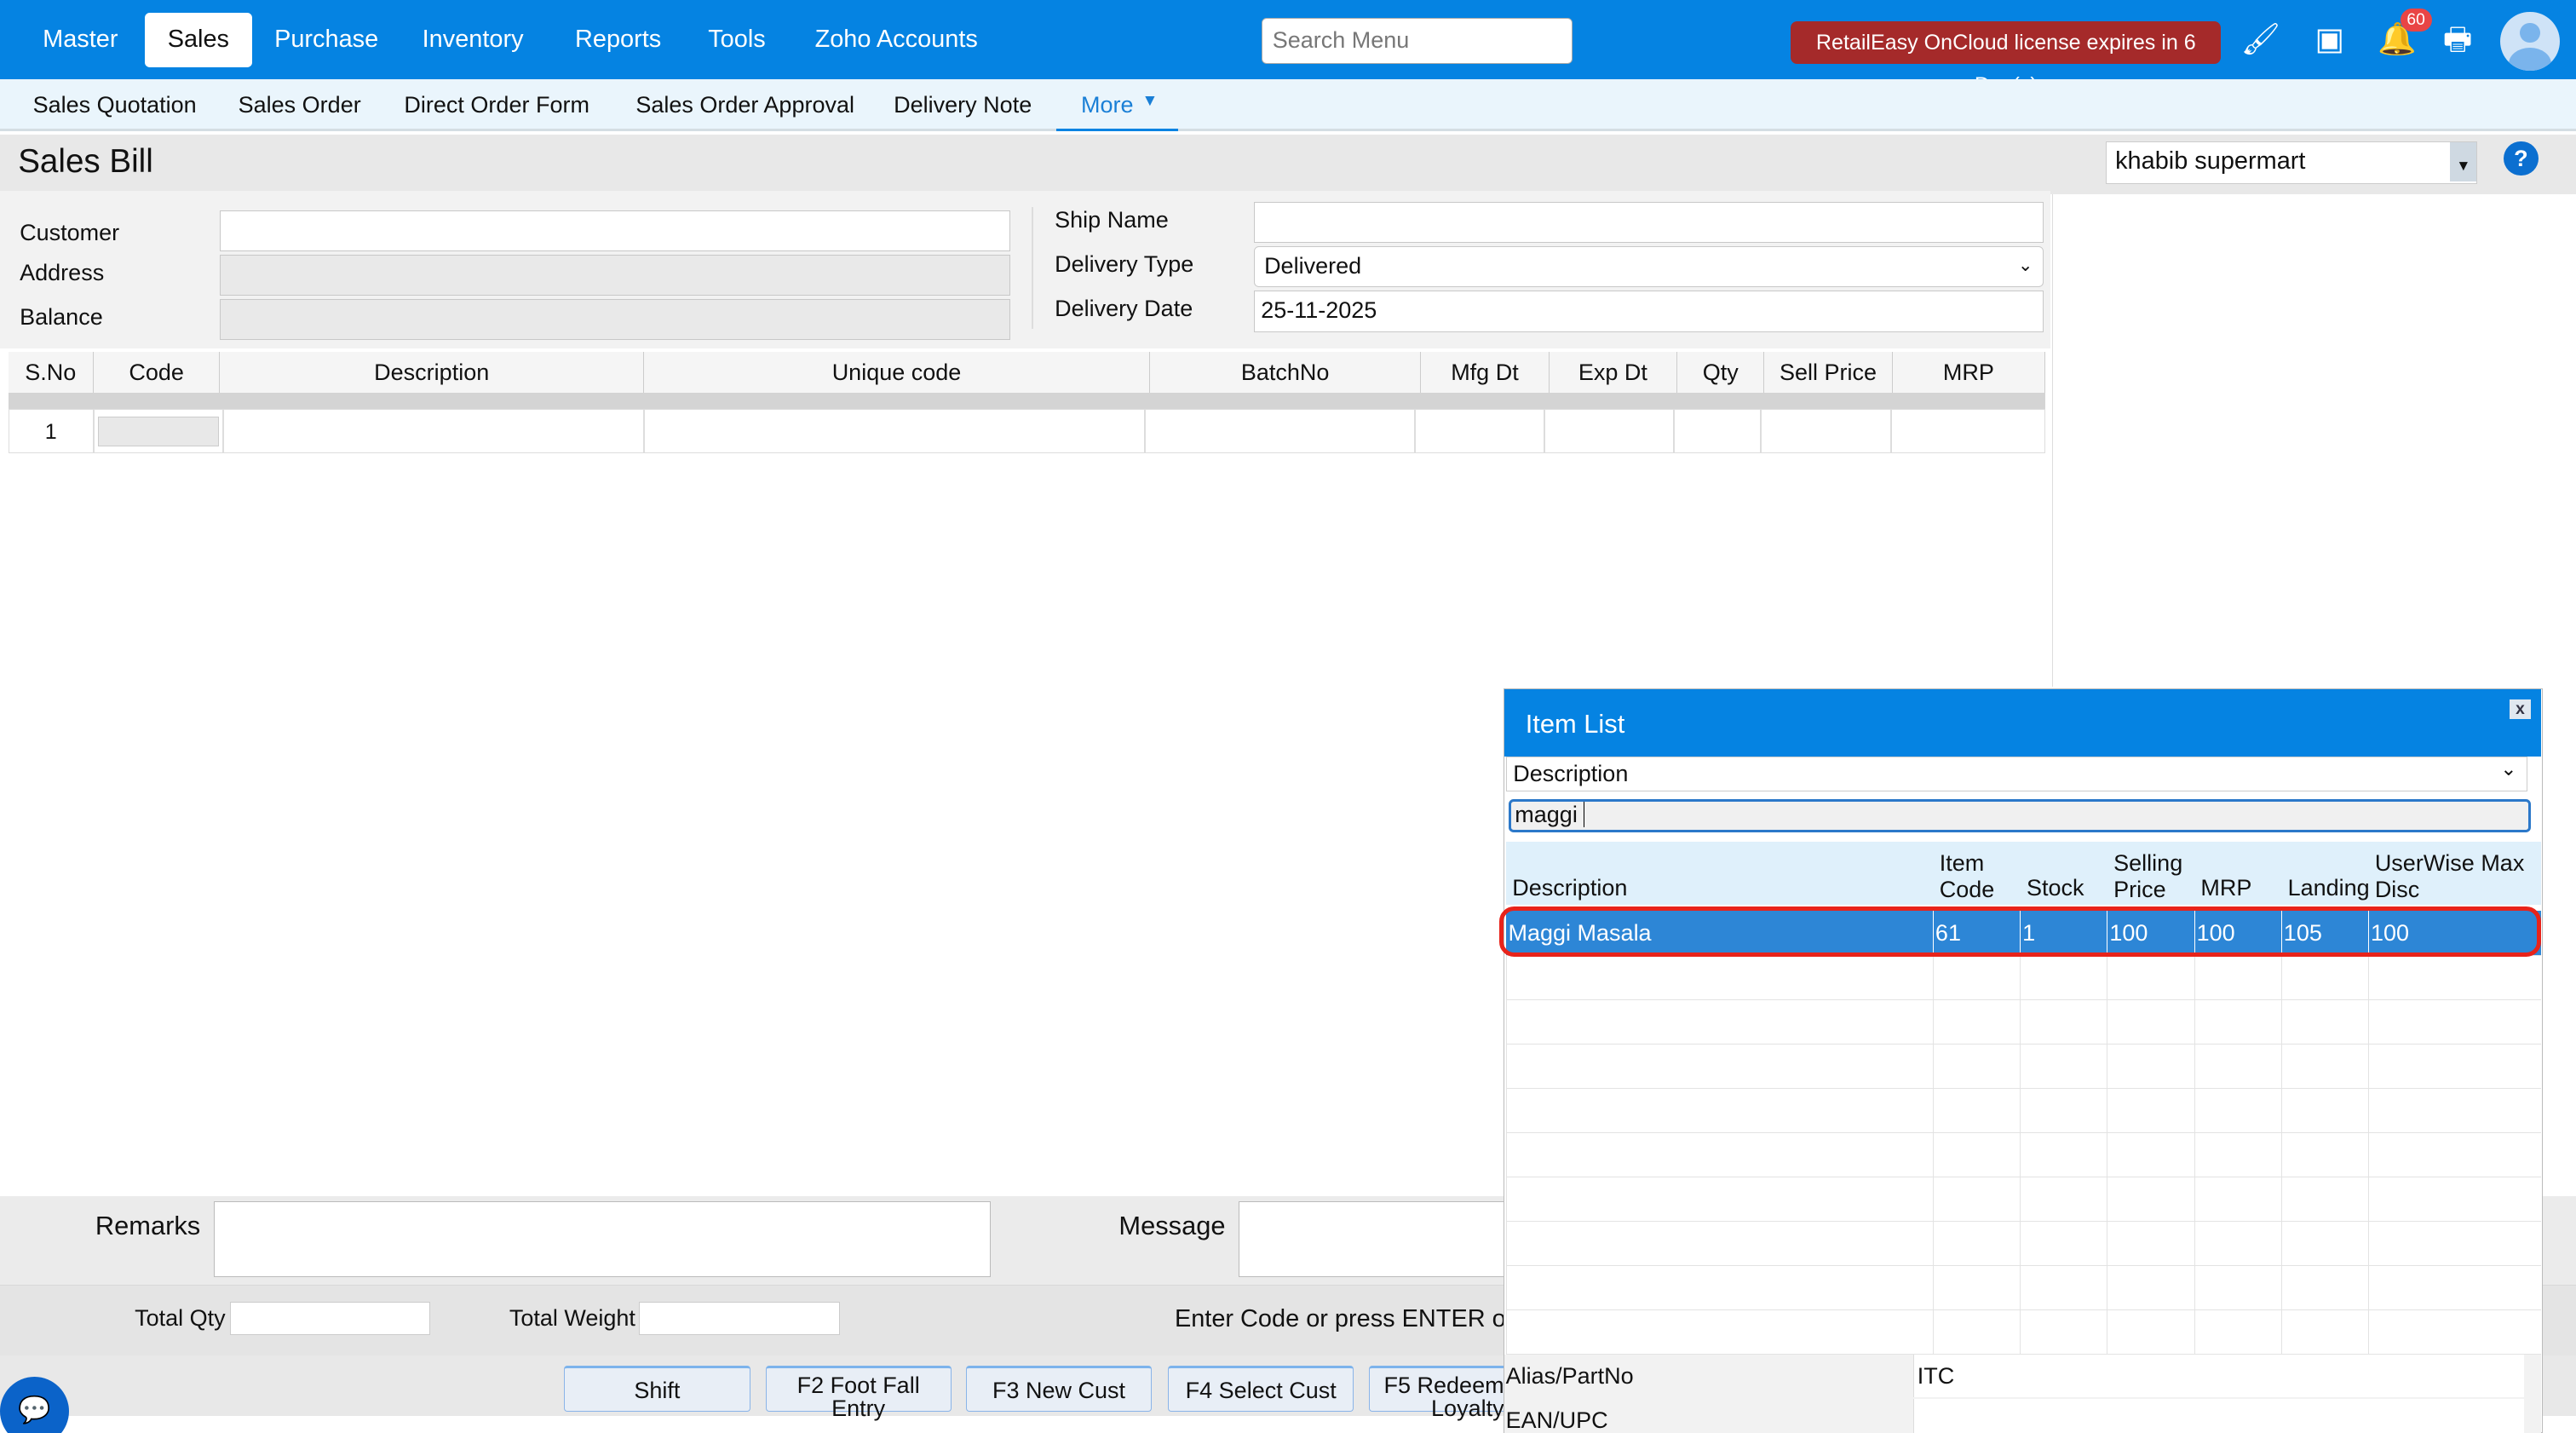 This screenshot has height=1433, width=2576. I want to click on store-select: khabib supermart ▼, so click(2292, 162).